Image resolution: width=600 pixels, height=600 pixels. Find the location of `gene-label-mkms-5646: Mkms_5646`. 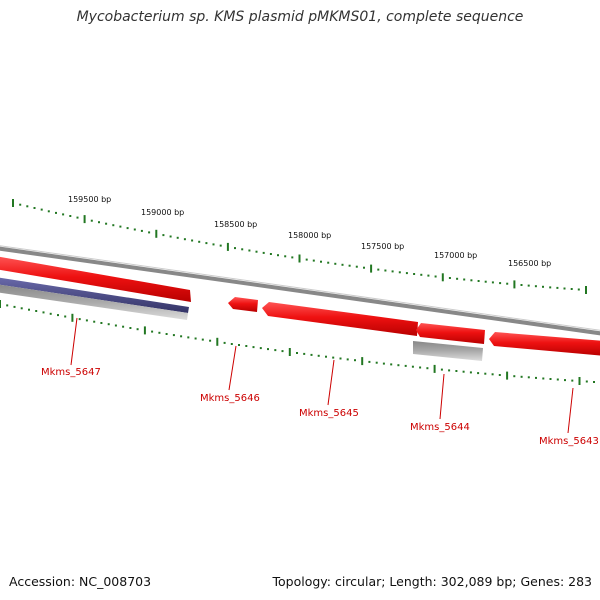

gene-label-mkms-5646: Mkms_5646 is located at coordinates (230, 398).